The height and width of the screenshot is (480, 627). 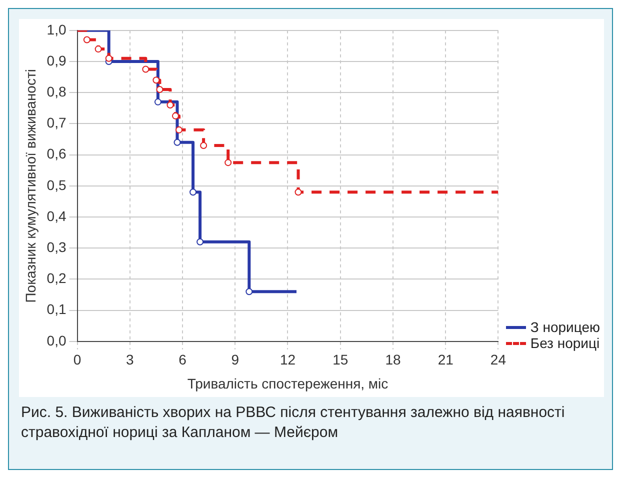 What do you see at coordinates (287, 383) in the screenshot?
I see `x-axis-title: Тривалість спостереження, міс` at bounding box center [287, 383].